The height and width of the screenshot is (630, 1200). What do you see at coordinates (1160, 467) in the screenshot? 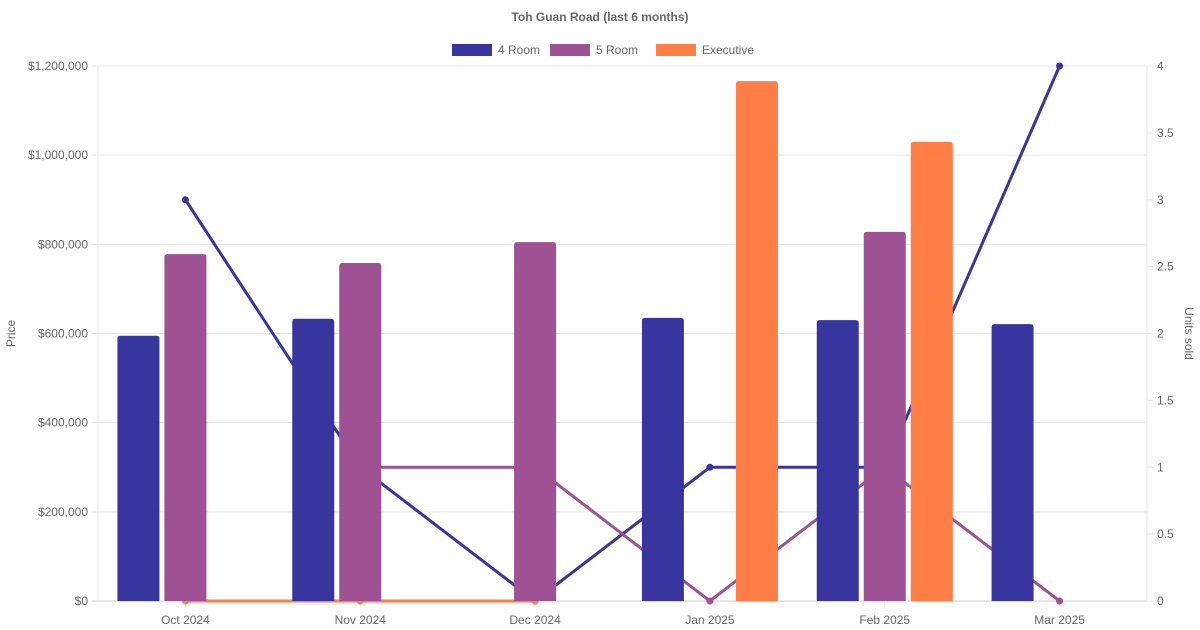
I see `y2-tick-label: 1` at bounding box center [1160, 467].